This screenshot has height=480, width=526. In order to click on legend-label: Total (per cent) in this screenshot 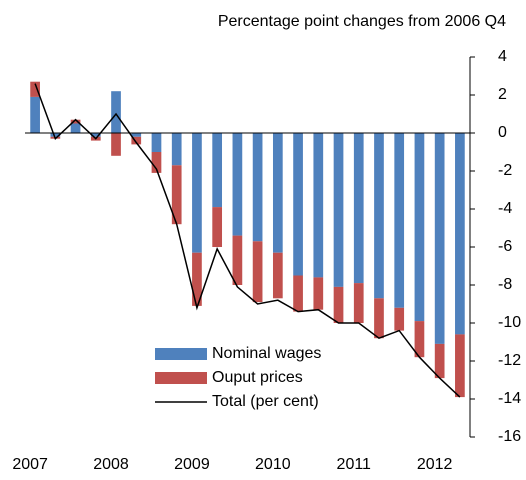, I will do `click(265, 401)`.